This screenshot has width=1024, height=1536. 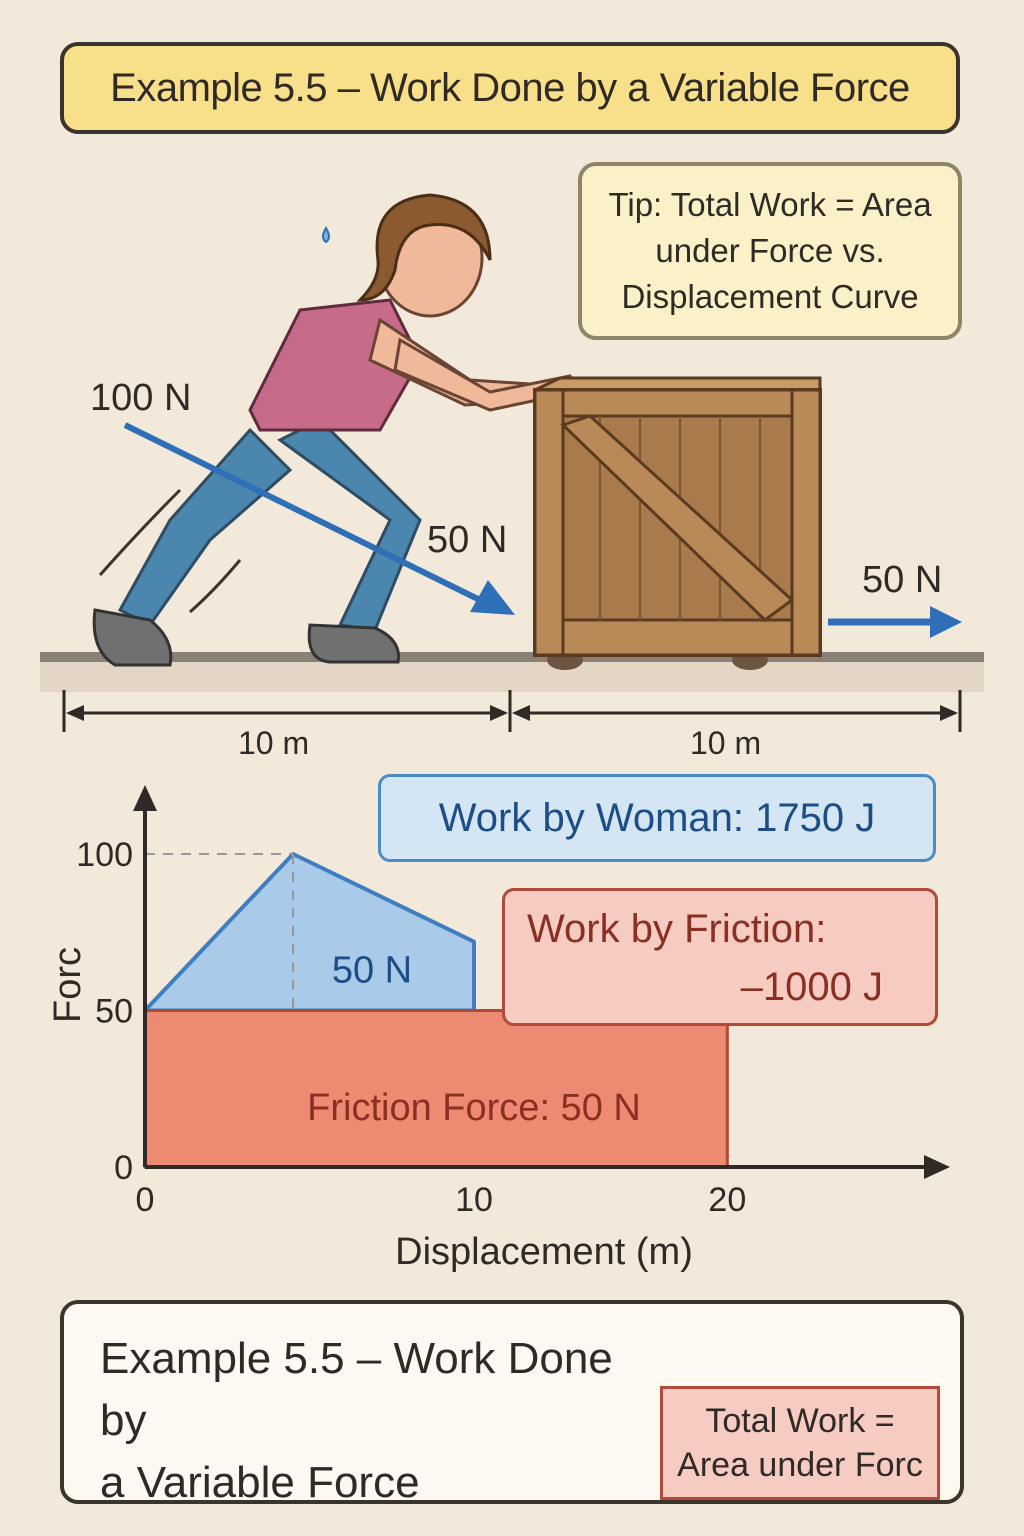 What do you see at coordinates (725, 743) in the screenshot?
I see `distance-label-2: 10 m` at bounding box center [725, 743].